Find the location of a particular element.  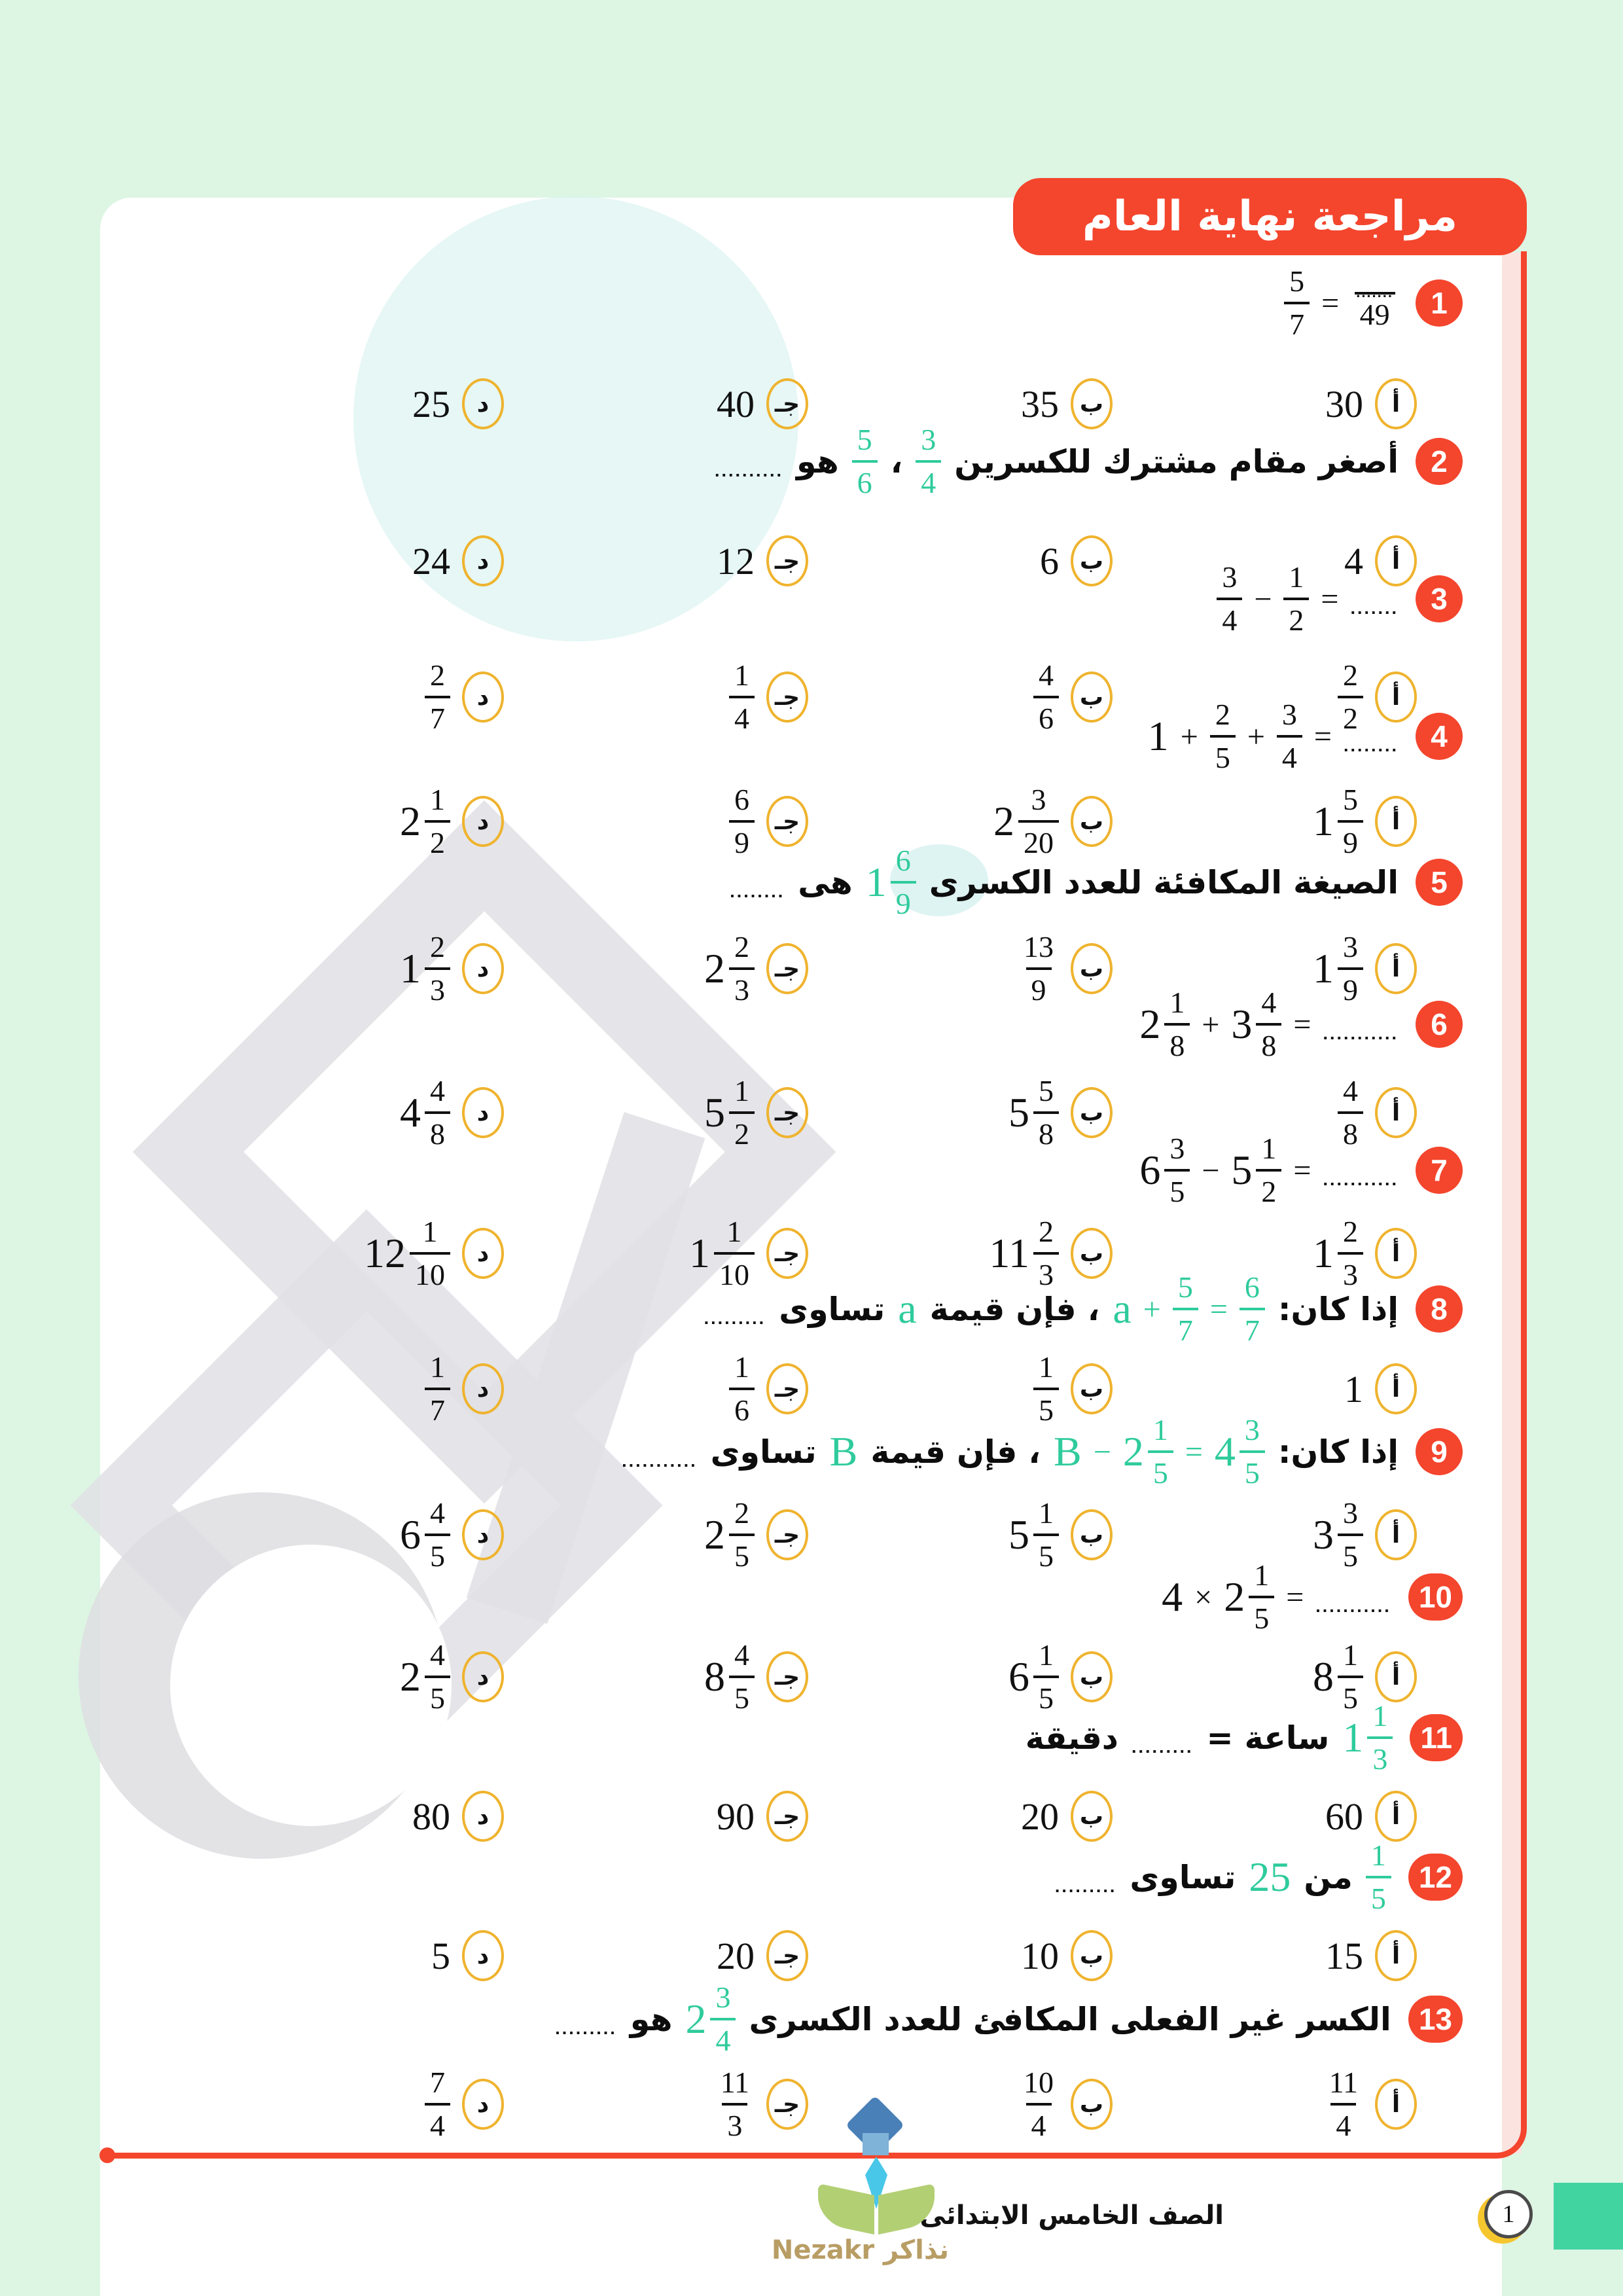

option-choice-جـ: جـ 6 9 is located at coordinates (656, 821).